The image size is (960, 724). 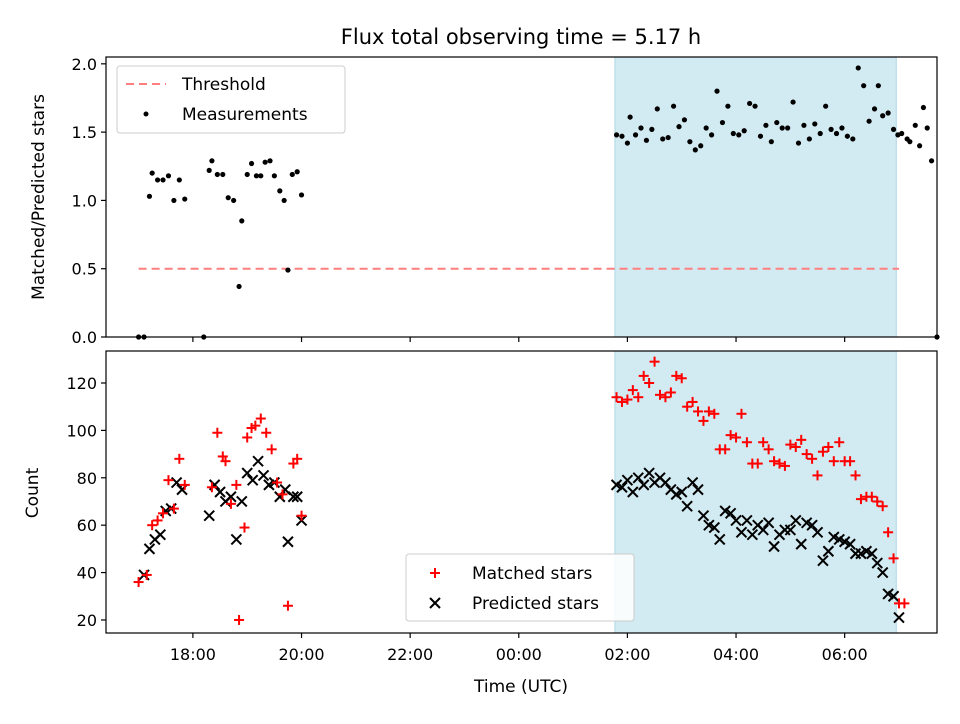 What do you see at coordinates (223, 85) in the screenshot?
I see `threshold-legend-label: Threshold` at bounding box center [223, 85].